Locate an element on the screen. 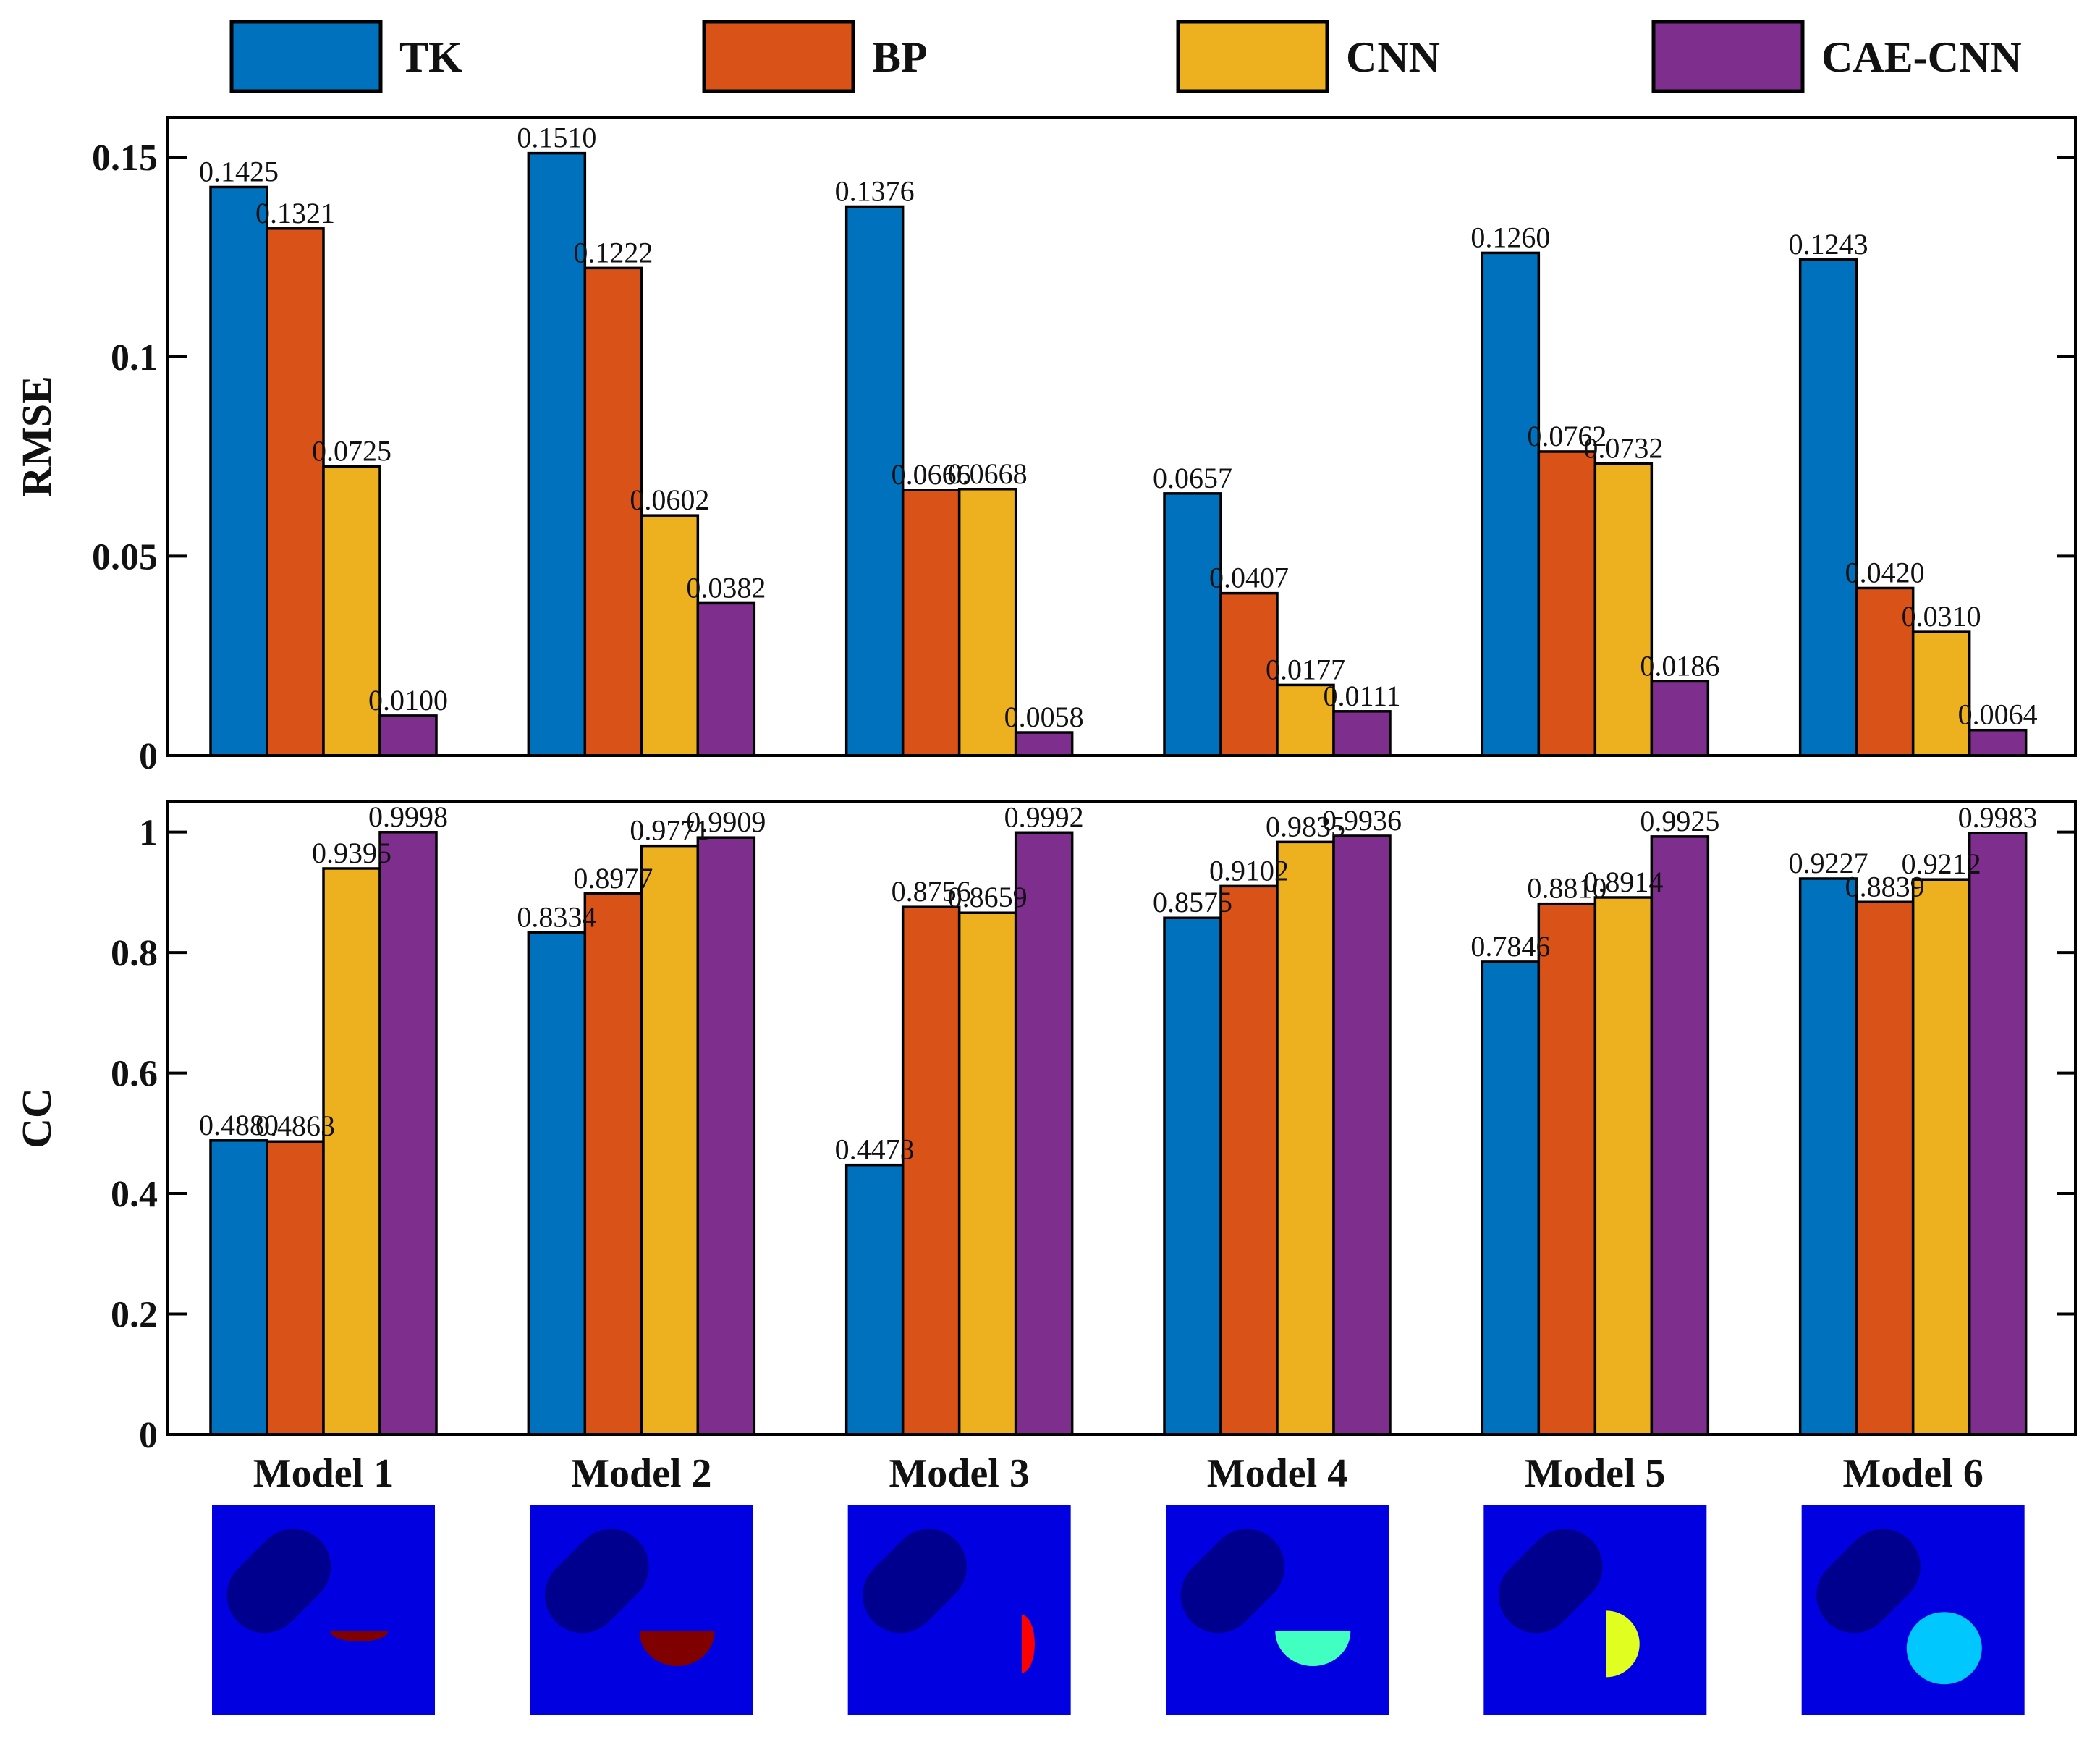  rmse-ytick-label: 0.15 is located at coordinates (125, 158).